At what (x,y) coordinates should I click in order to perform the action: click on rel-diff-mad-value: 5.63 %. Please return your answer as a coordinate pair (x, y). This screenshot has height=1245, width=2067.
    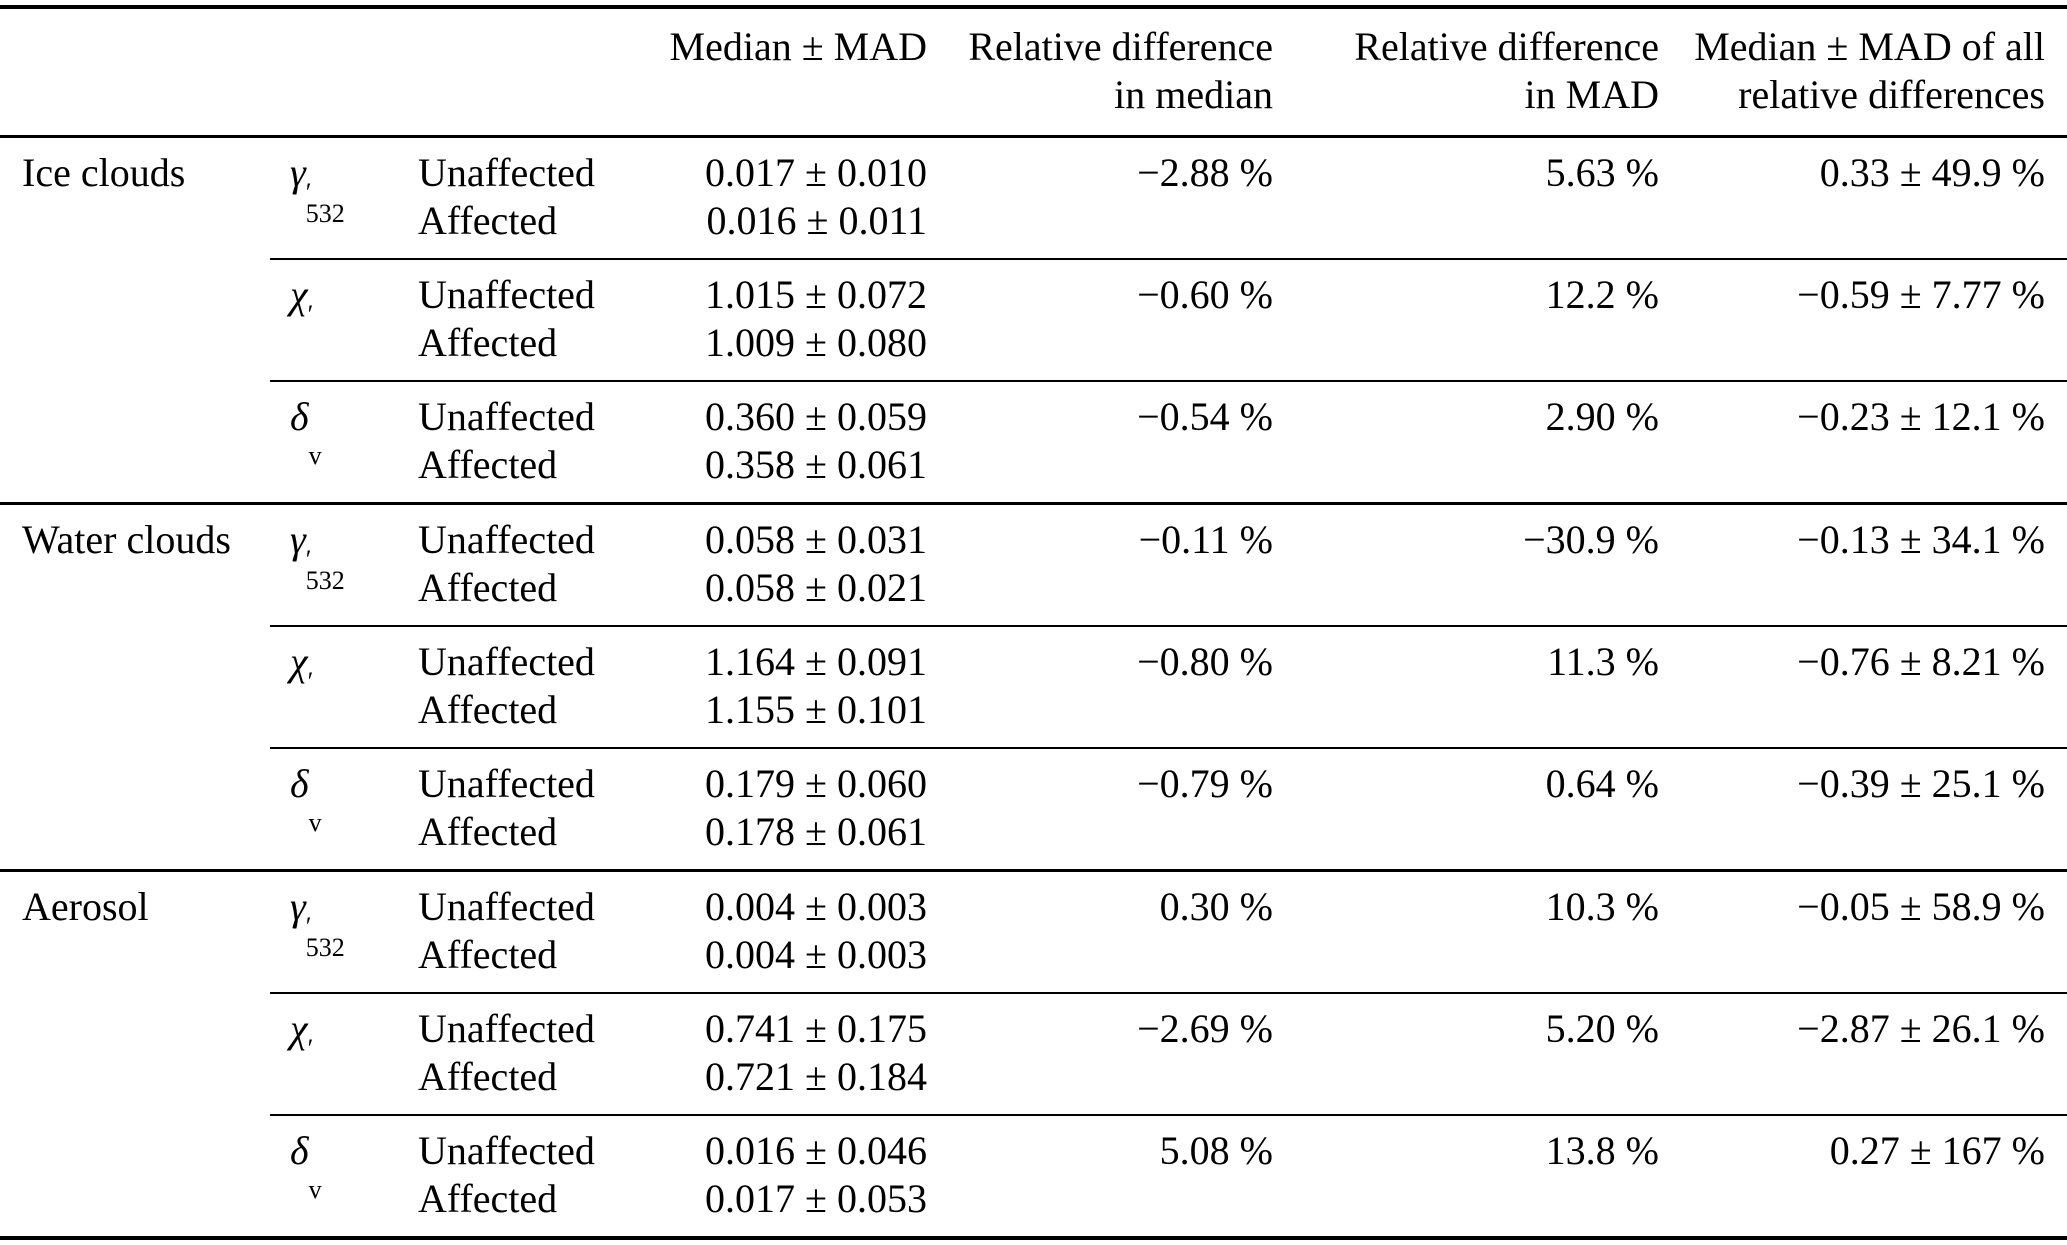
    Looking at the image, I should click on (1602, 172).